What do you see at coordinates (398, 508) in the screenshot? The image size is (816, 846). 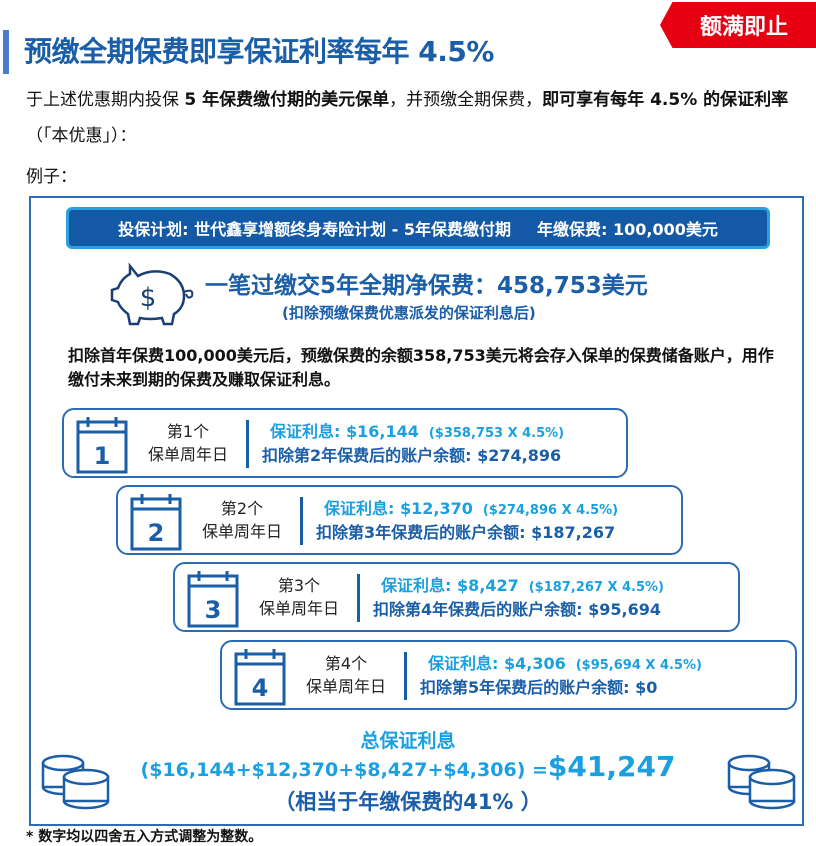 I see `interest-amount: 保证利息: $12,370` at bounding box center [398, 508].